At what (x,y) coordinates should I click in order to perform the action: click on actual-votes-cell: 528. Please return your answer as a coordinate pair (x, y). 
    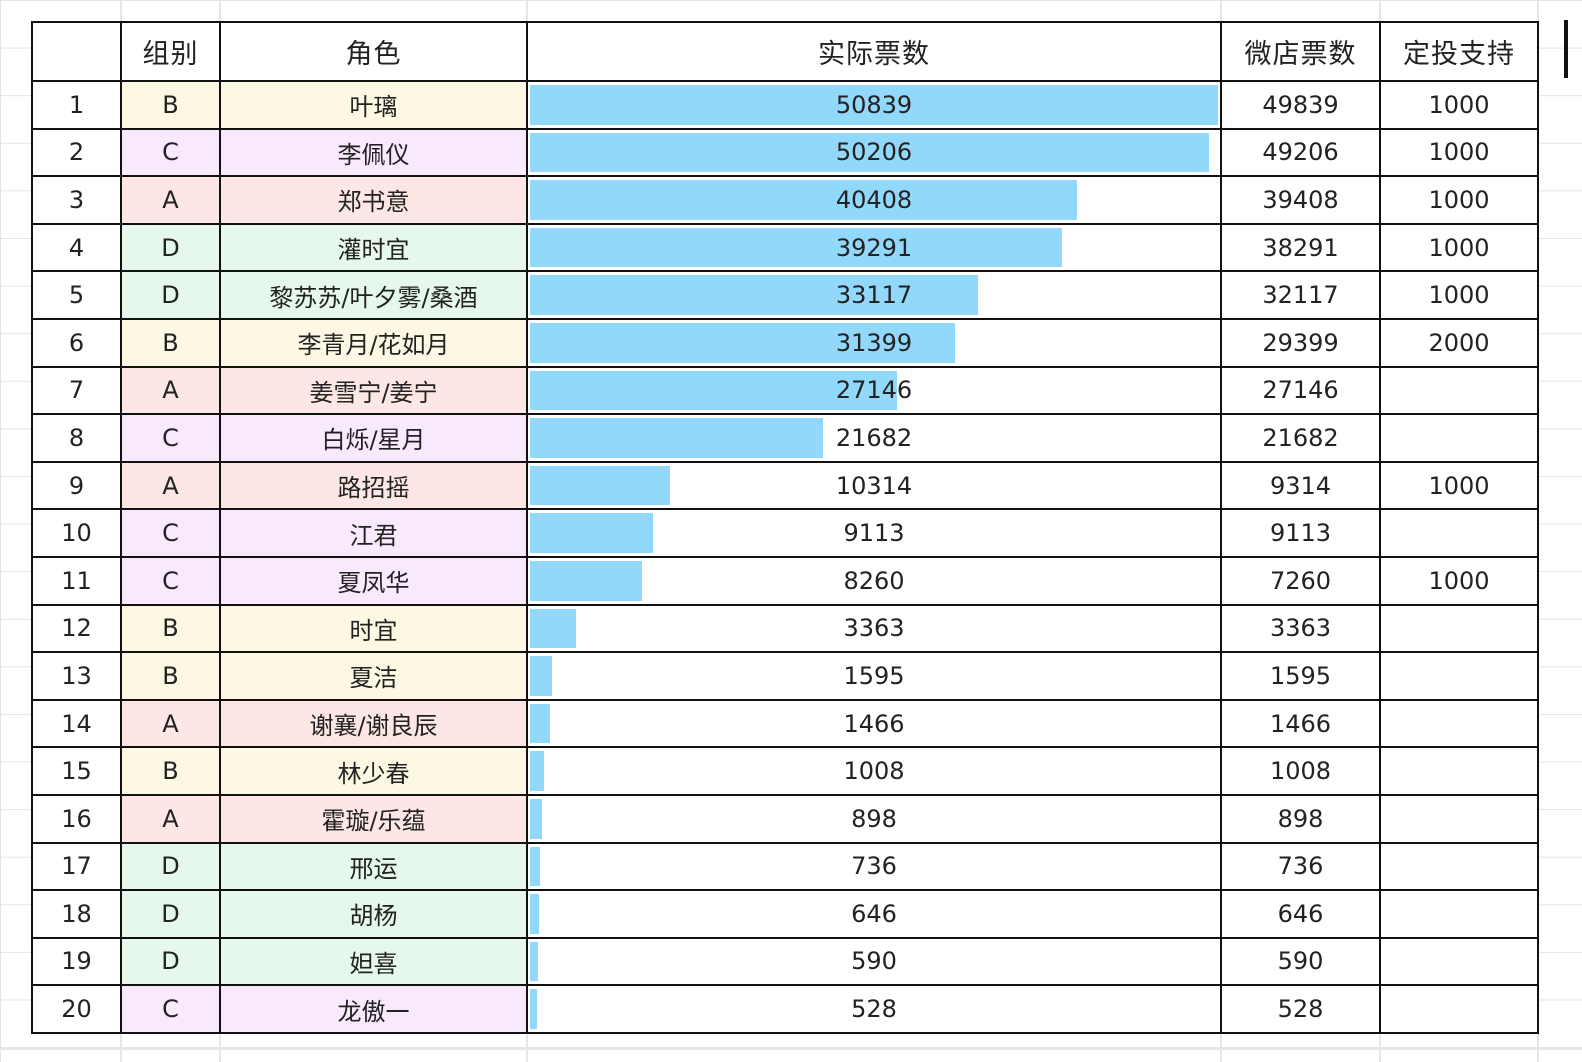
    Looking at the image, I should click on (874, 1009).